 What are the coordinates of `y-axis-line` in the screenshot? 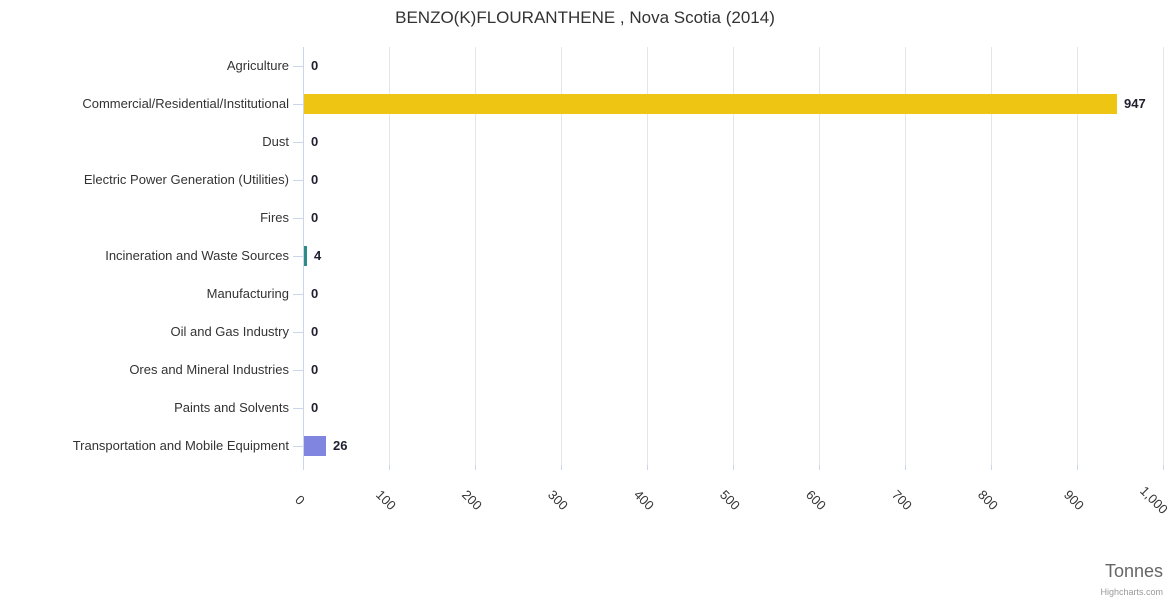 It's located at (303, 256).